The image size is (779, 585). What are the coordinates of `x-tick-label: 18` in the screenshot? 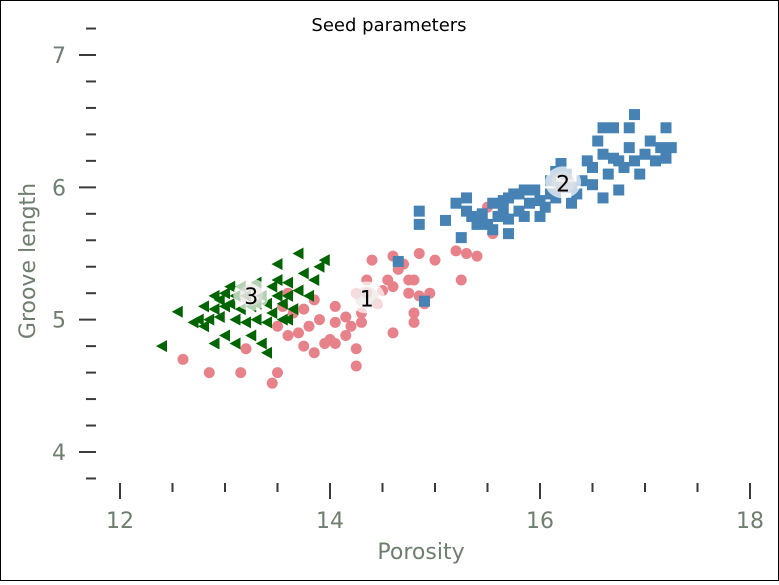 It's located at (750, 521).